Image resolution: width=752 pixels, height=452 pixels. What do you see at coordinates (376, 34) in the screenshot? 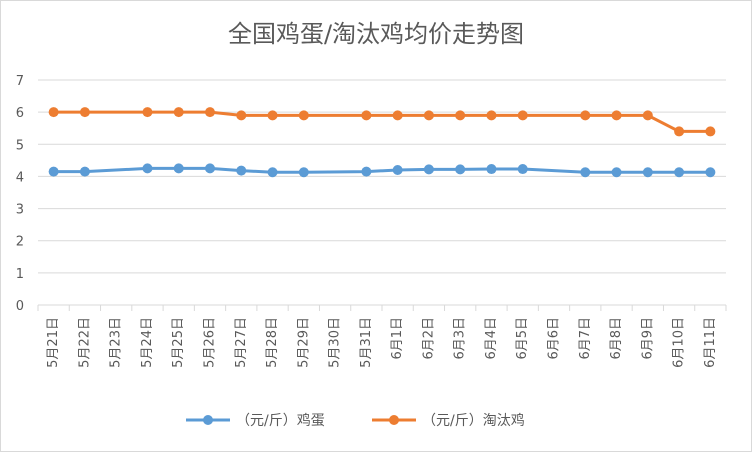
I see `chart-title: 全国鸡蛋/淘汰鸡均价走势图` at bounding box center [376, 34].